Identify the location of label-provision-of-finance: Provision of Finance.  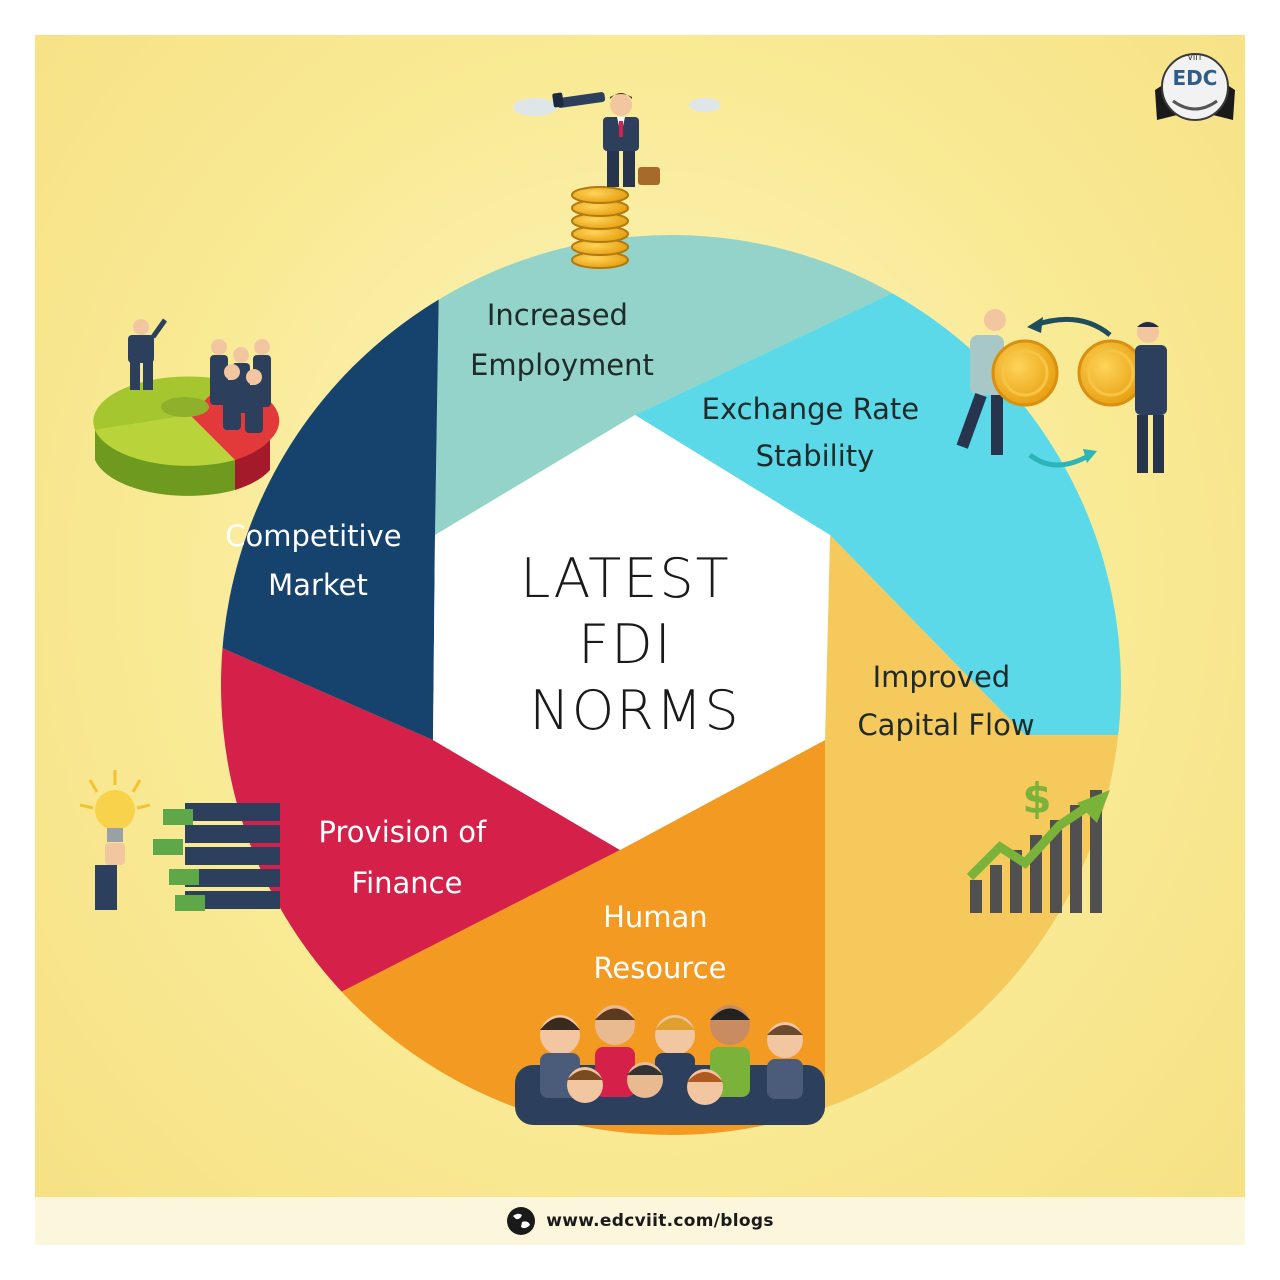
(407, 857).